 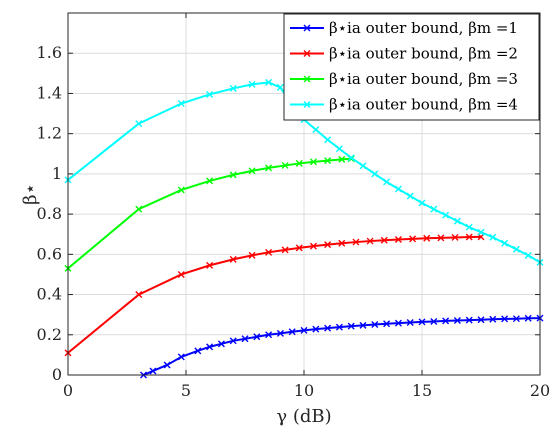 What do you see at coordinates (423, 105) in the screenshot?
I see `legend-label: β⋆ia outer bound, βm =4` at bounding box center [423, 105].